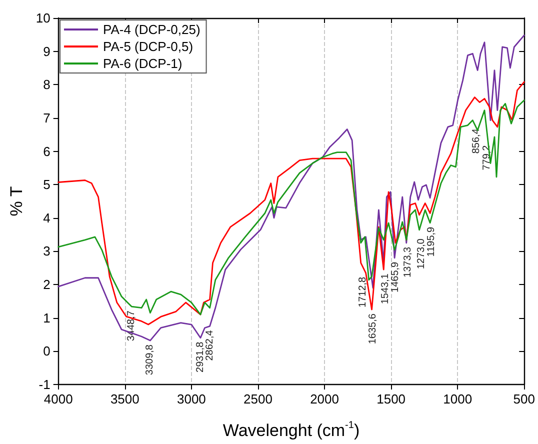 Image resolution: width=538 pixels, height=444 pixels. Describe the element at coordinates (258, 399) in the screenshot. I see `x-tick-label: 2500` at that location.